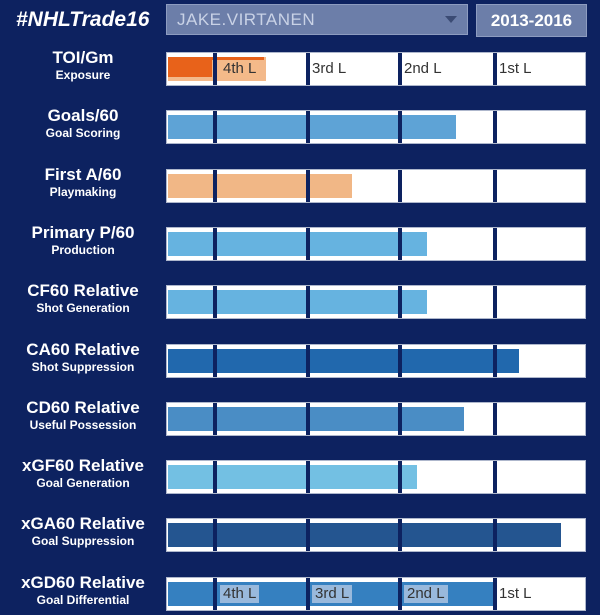  I want to click on metric-row: xGA60 Relative Goal Suppression, so click(300, 543).